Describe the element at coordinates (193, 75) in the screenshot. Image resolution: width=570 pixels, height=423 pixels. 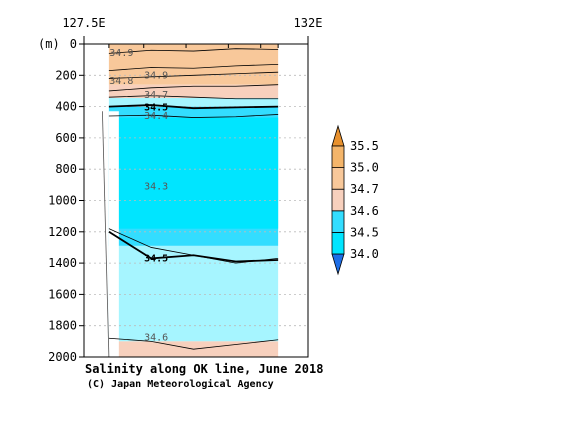
I see `contour-34.8-2` at that location.